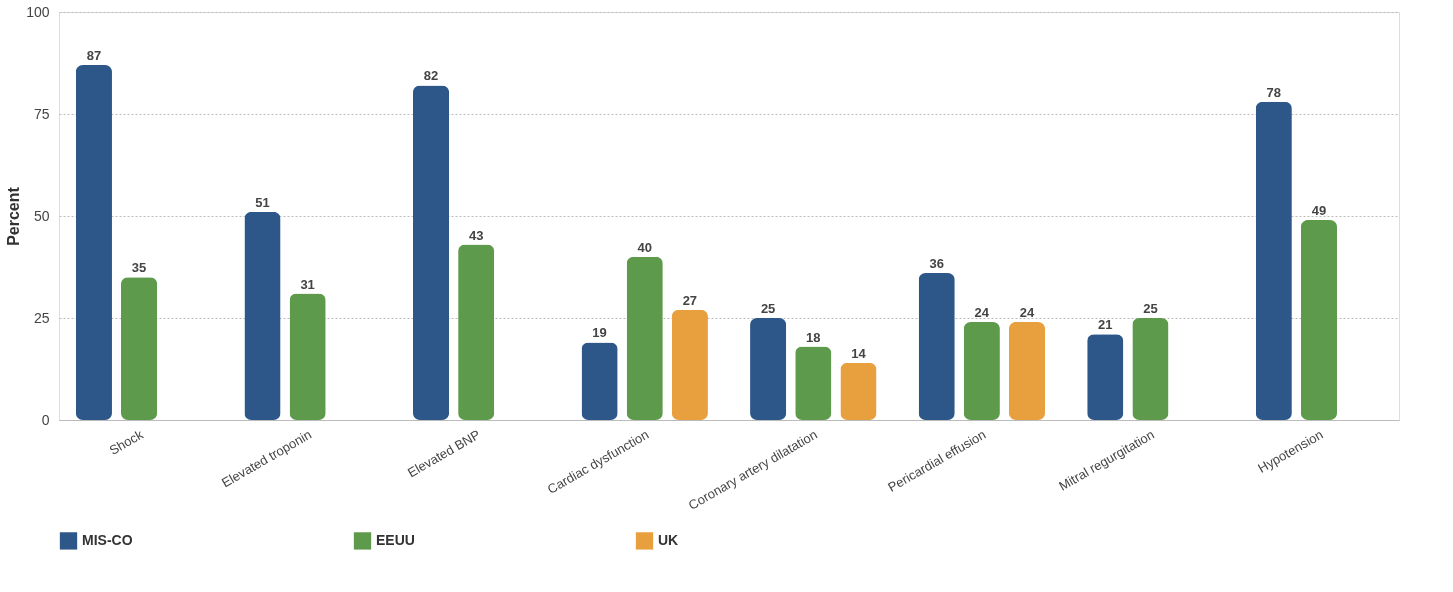  I want to click on y-tick-label: 25, so click(41, 317).